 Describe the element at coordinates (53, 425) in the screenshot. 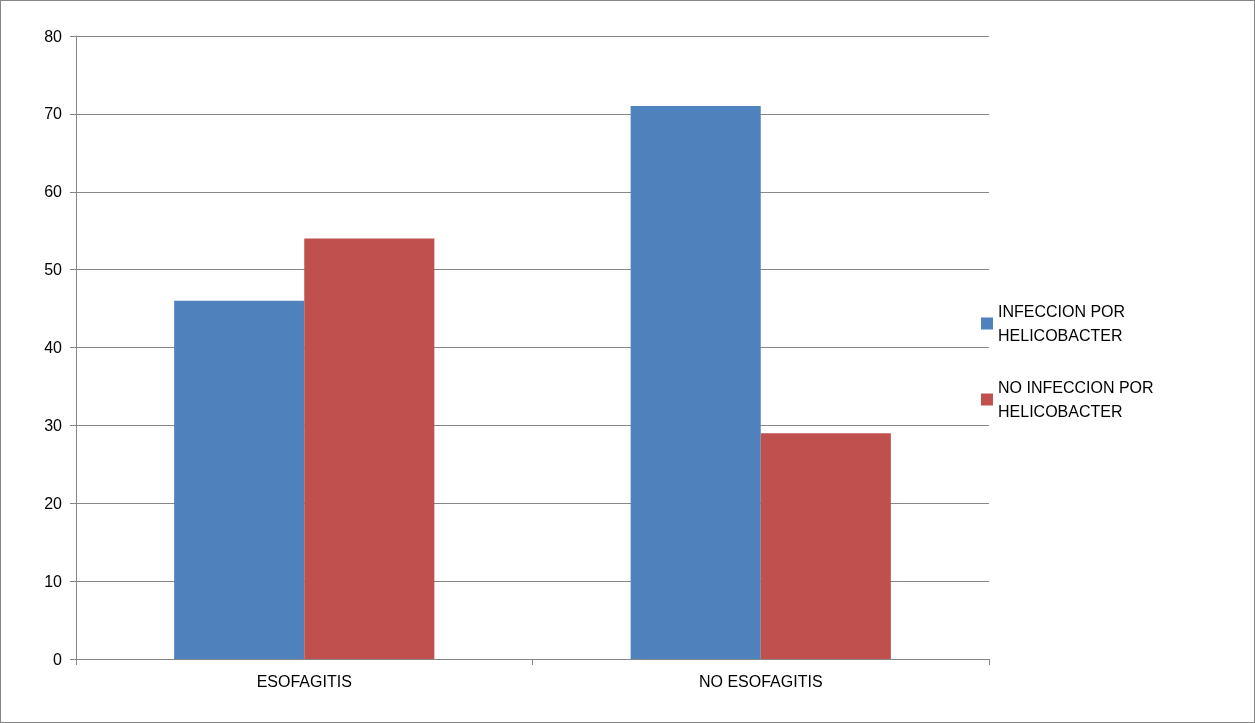

I see `y-tick-label: 30` at that location.